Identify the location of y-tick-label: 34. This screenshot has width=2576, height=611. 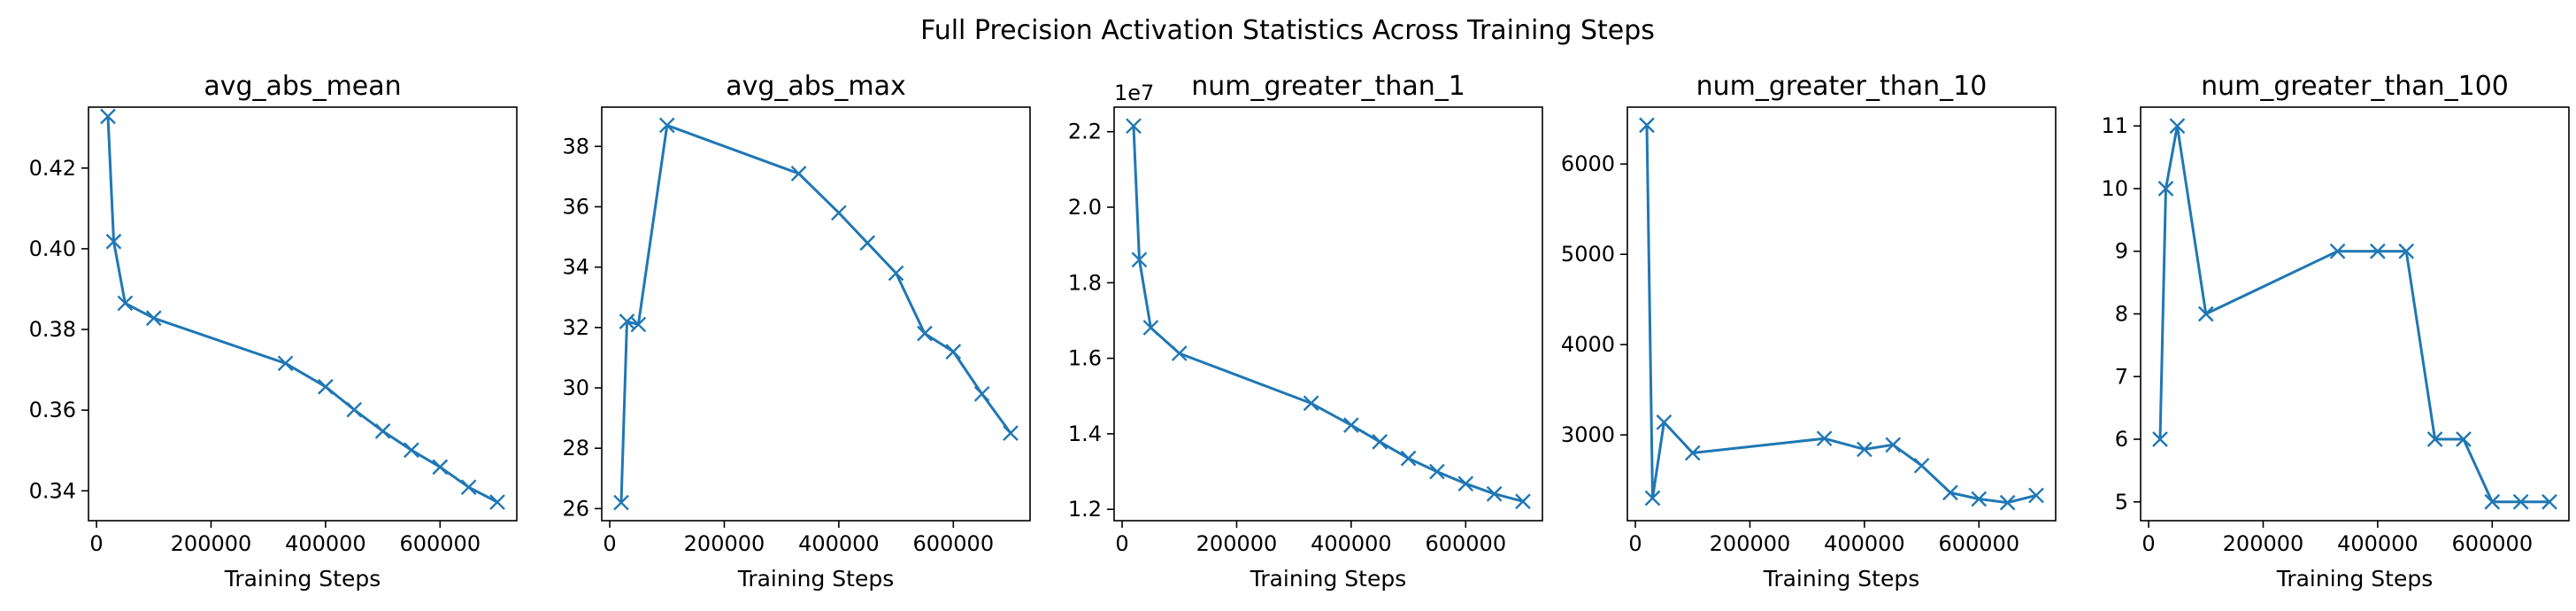
(575, 267).